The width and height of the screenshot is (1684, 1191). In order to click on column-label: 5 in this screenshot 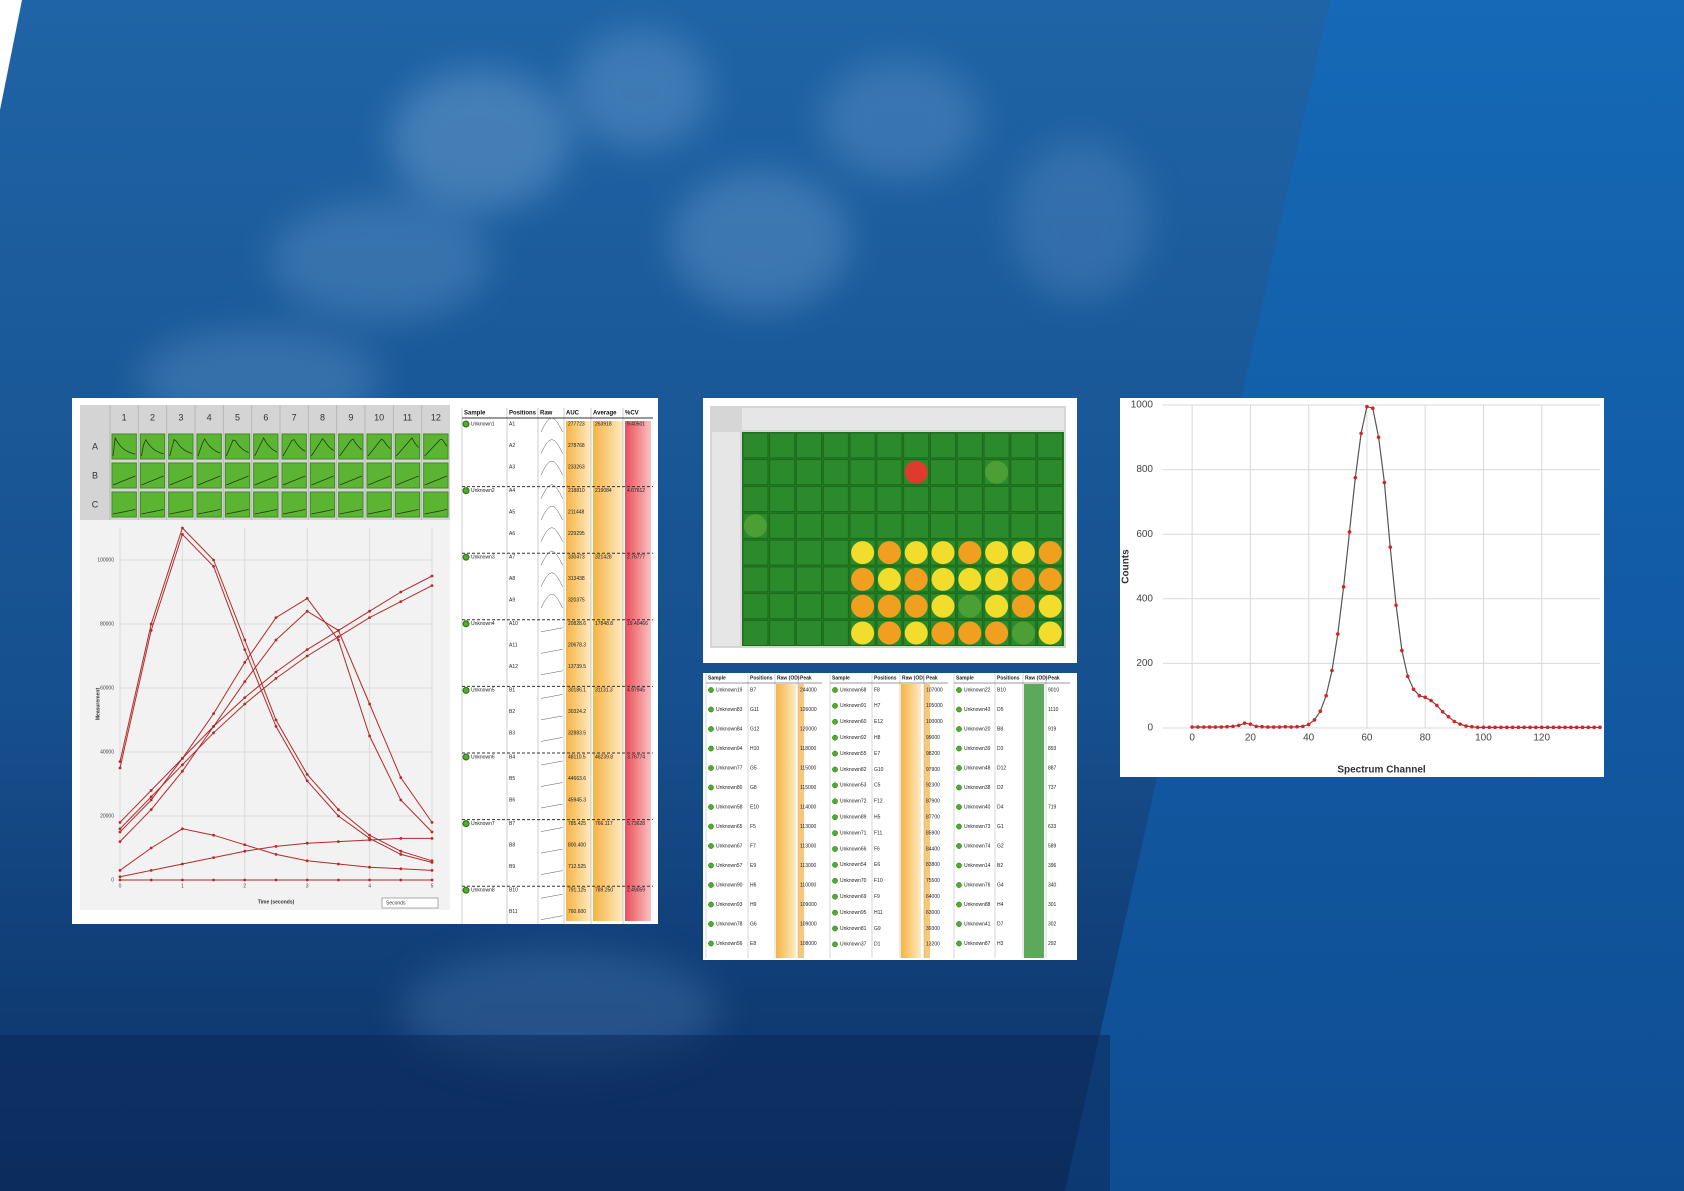, I will do `click(237, 417)`.